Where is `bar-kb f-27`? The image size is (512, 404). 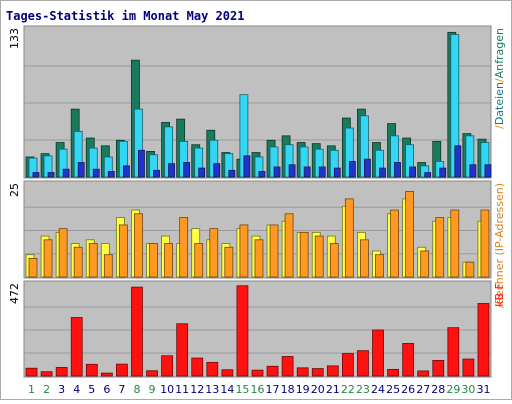 bar-kb f-27 is located at coordinates (423, 373).